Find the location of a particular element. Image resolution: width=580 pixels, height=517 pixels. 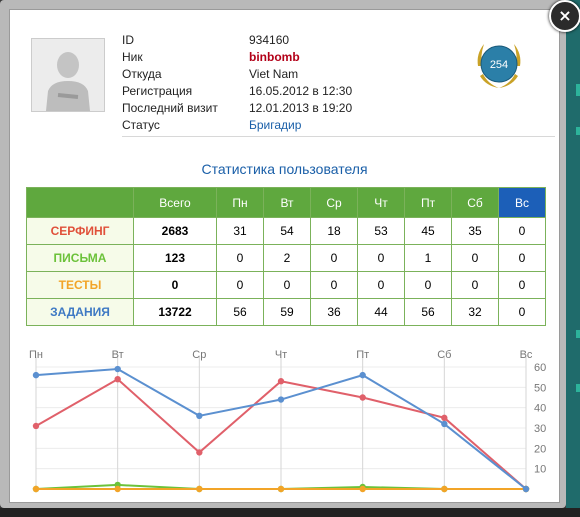

day-cell: 54 is located at coordinates (287, 231).